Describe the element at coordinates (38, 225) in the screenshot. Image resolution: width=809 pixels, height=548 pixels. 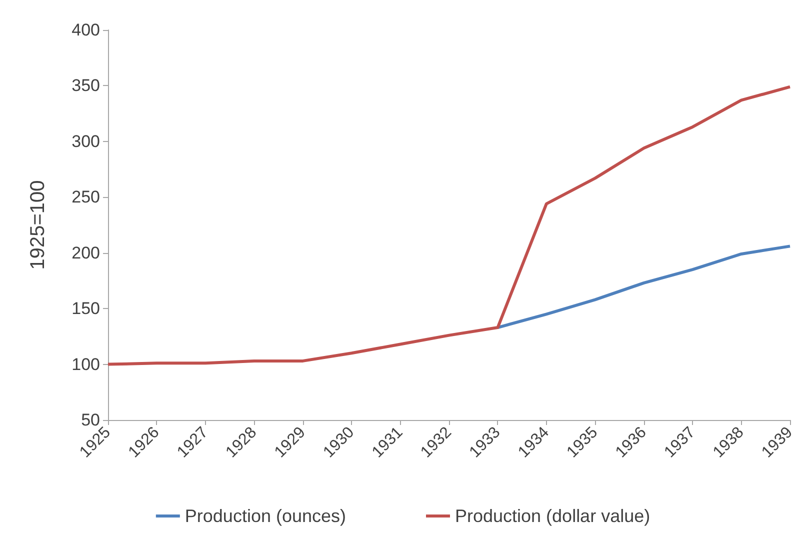
I see `y-axis-title: 1925=100` at that location.